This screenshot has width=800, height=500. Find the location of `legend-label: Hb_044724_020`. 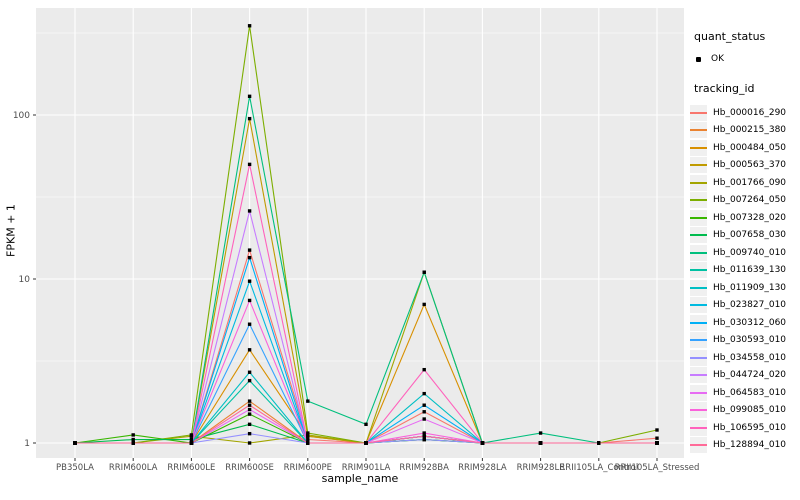

legend-label: Hb_044724_020 is located at coordinates (750, 375).